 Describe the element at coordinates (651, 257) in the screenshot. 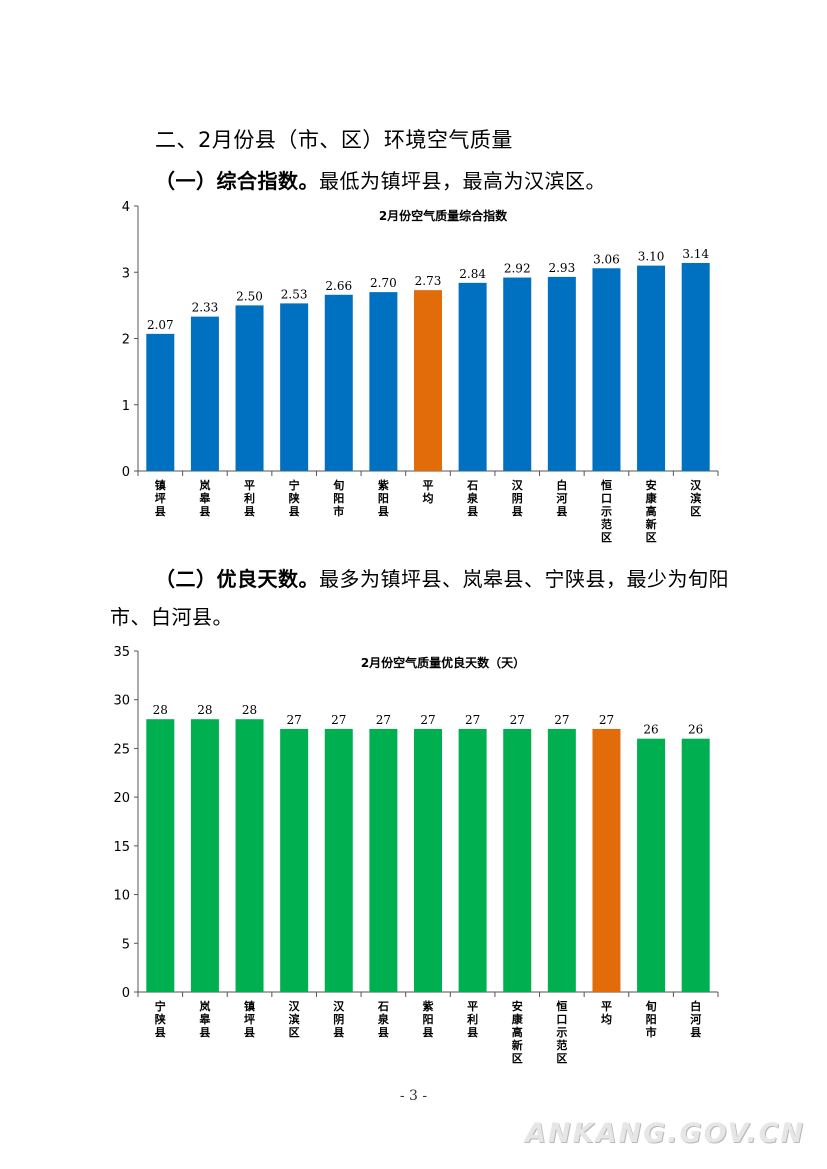

I see `data-label: 3.10` at that location.